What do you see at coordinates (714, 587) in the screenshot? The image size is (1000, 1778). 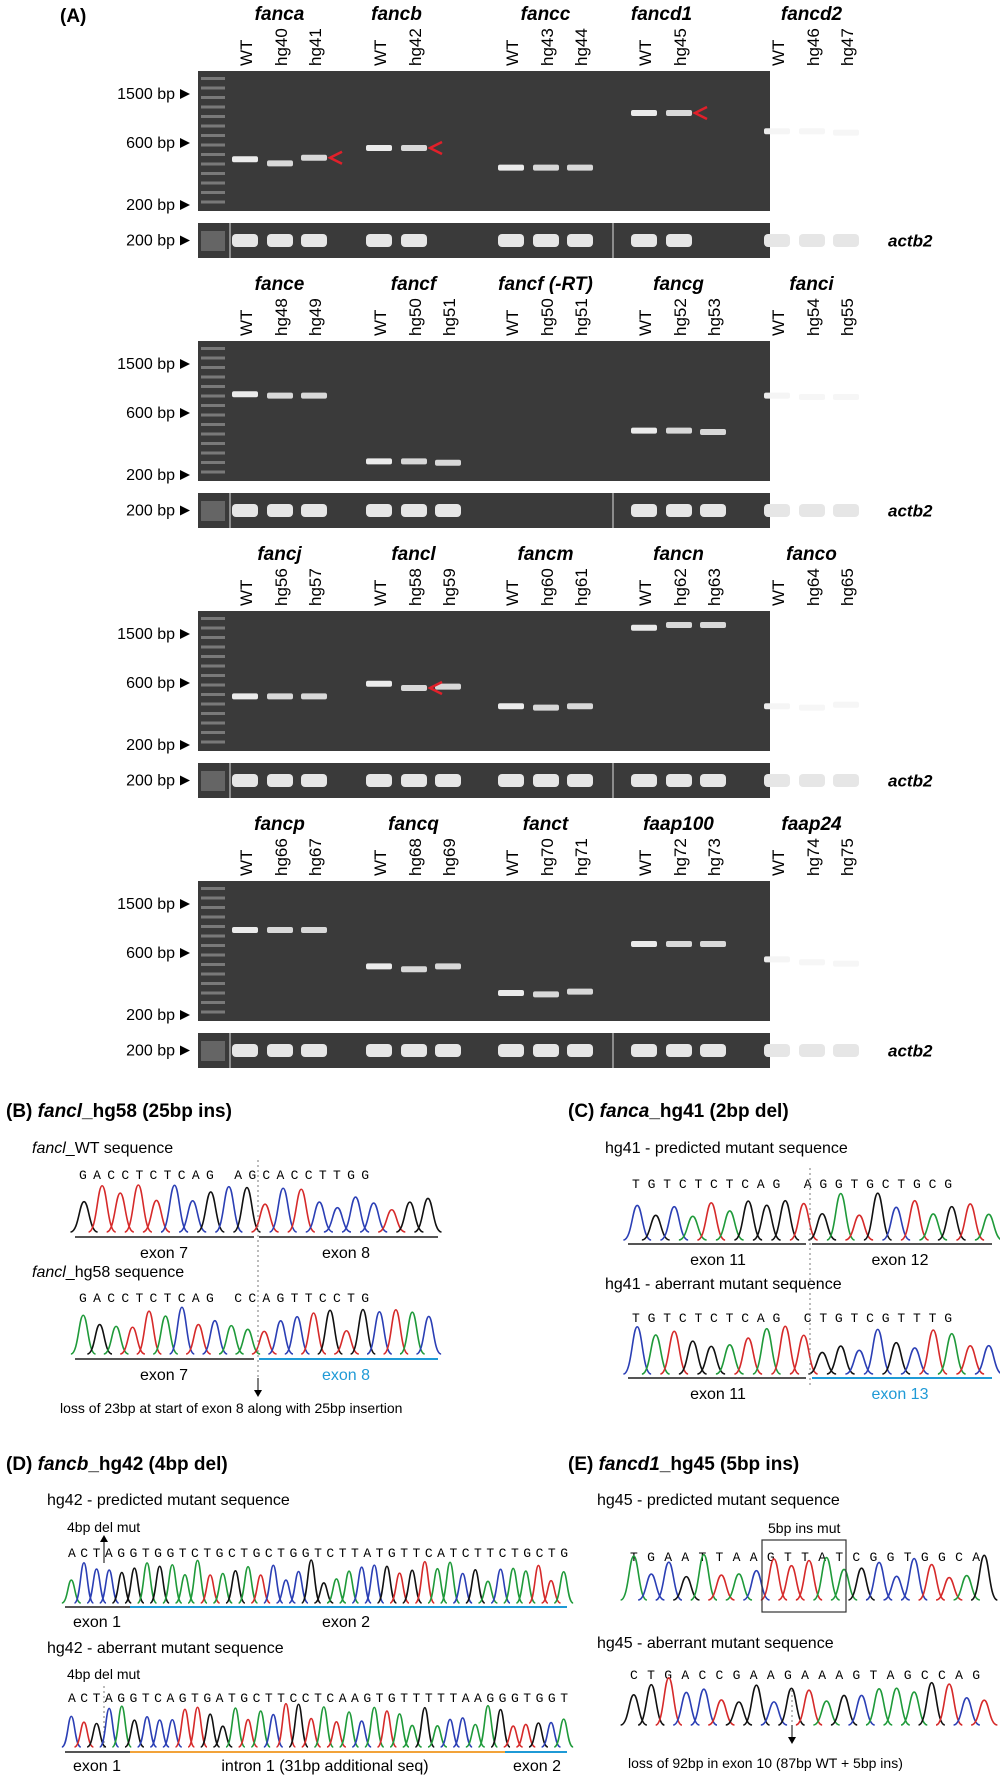 I see `lane-label: hg63` at bounding box center [714, 587].